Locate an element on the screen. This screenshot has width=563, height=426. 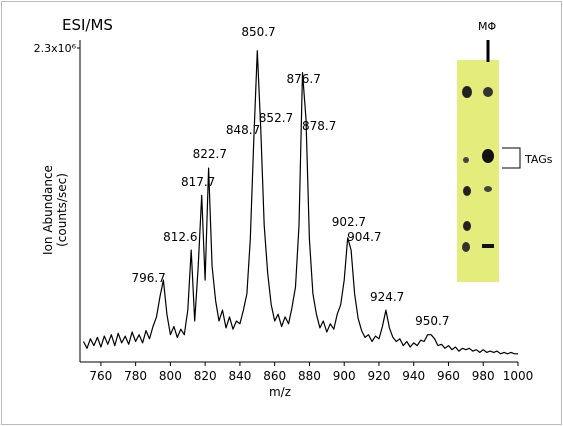
peak-label: 822.7 is located at coordinates (210, 154).